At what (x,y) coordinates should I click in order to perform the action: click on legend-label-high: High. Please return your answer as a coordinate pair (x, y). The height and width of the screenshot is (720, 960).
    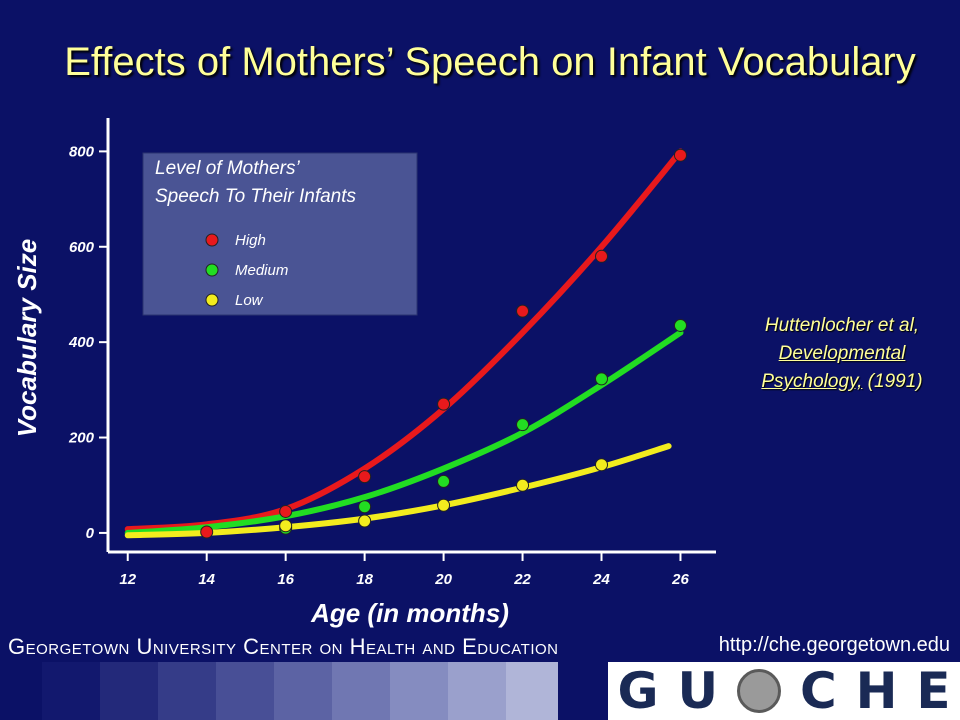
    Looking at the image, I should click on (250, 240).